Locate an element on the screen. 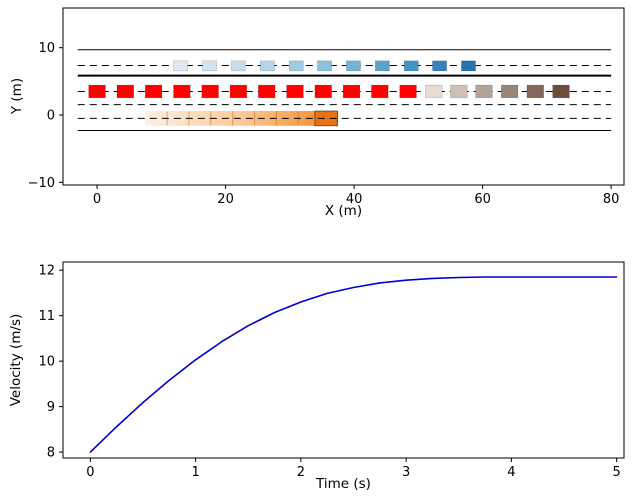  velocity-xlabel: Time (s) is located at coordinates (343, 484).